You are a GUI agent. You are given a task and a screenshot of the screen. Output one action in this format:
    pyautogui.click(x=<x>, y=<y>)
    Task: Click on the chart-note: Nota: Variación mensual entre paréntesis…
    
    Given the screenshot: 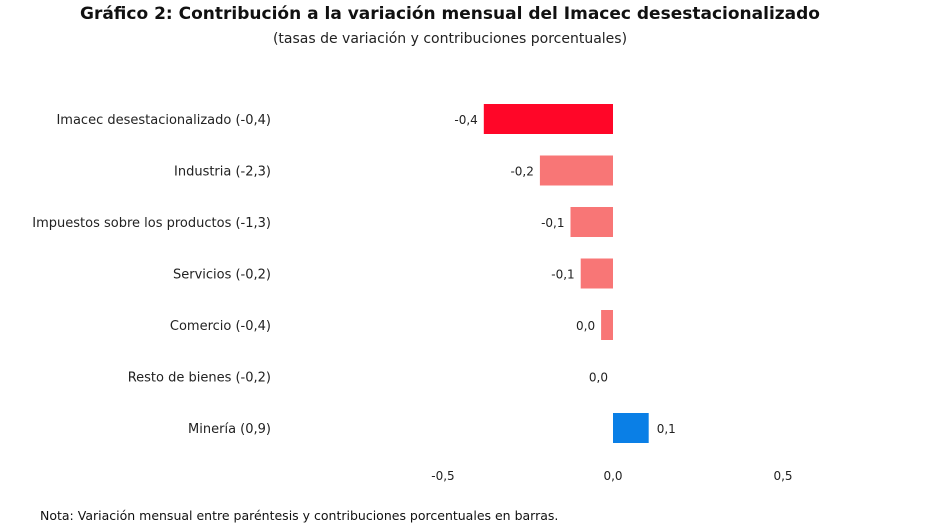 What is the action you would take?
    pyautogui.click(x=299, y=515)
    